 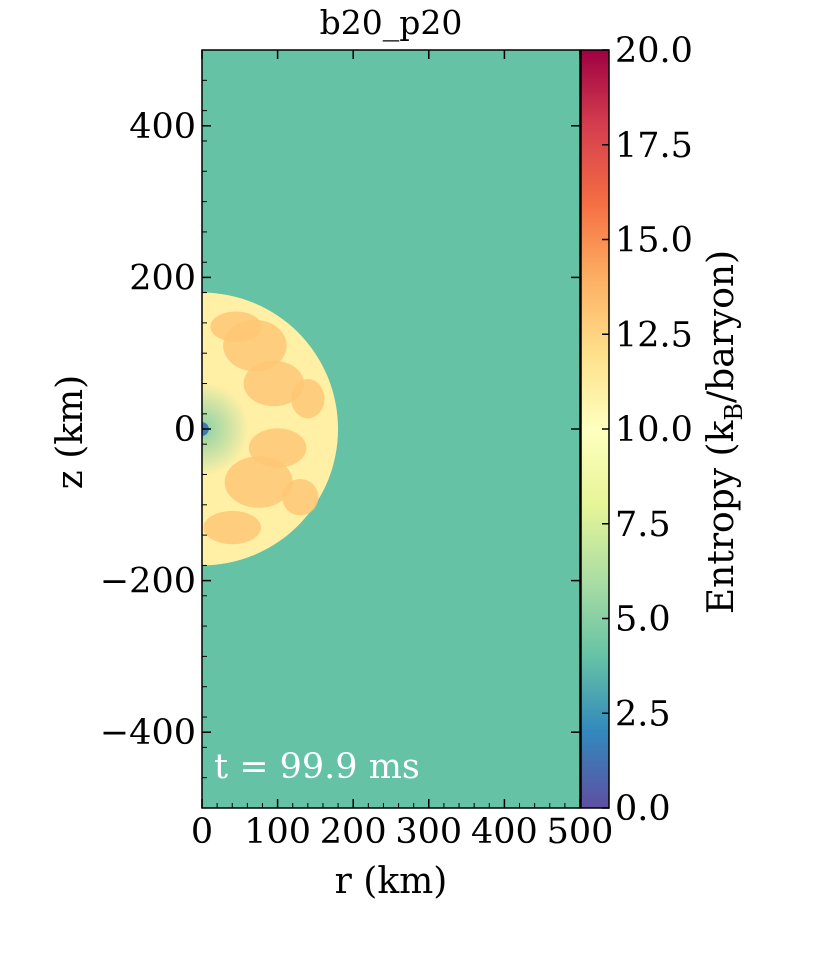 What do you see at coordinates (277, 832) in the screenshot?
I see `x-tick-label: 100` at bounding box center [277, 832].